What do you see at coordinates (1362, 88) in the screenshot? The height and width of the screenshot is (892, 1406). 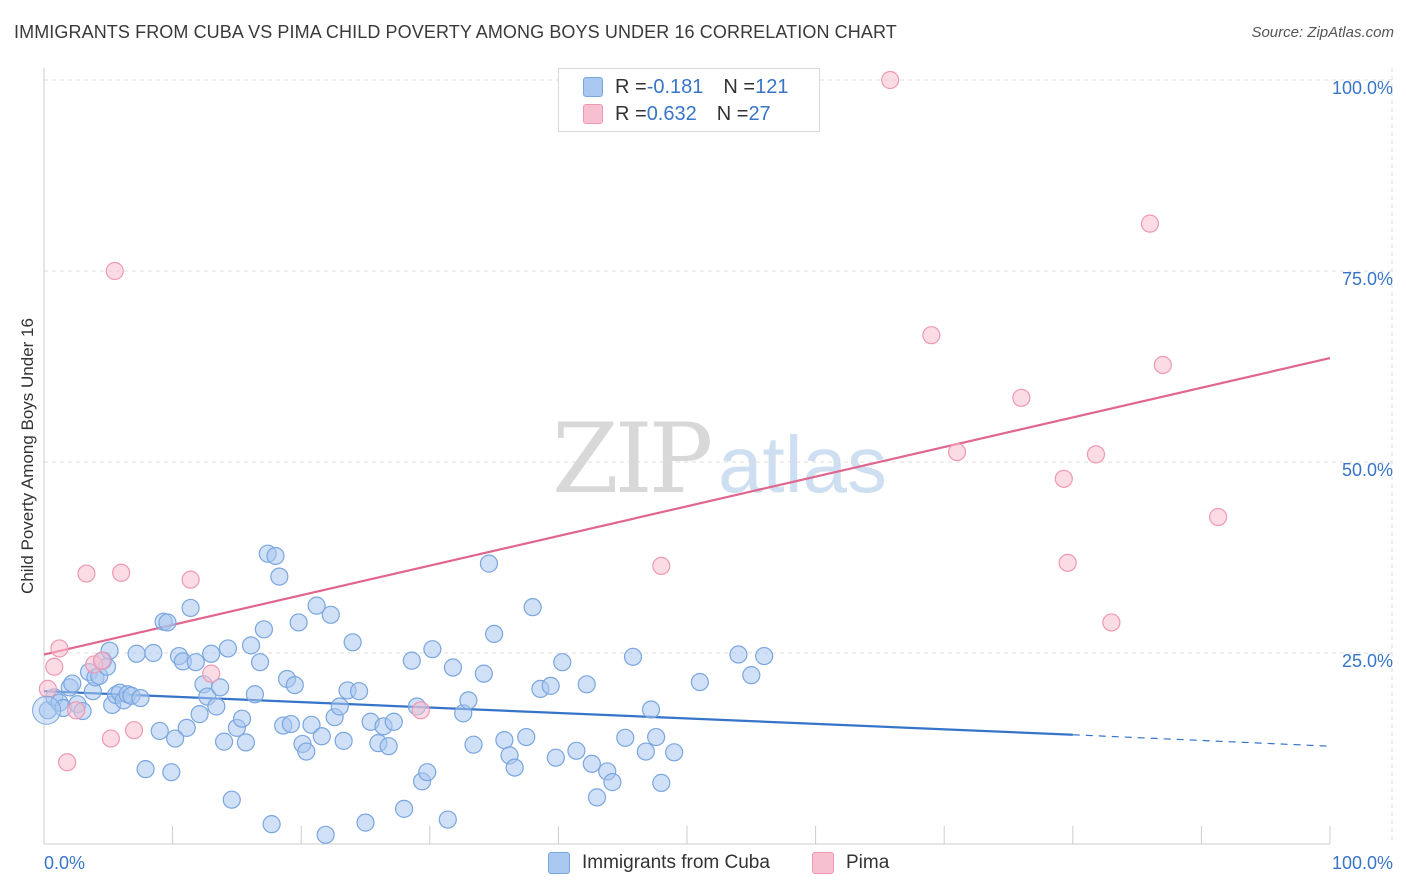 I see `y-tick-label: 100.0%` at bounding box center [1362, 88].